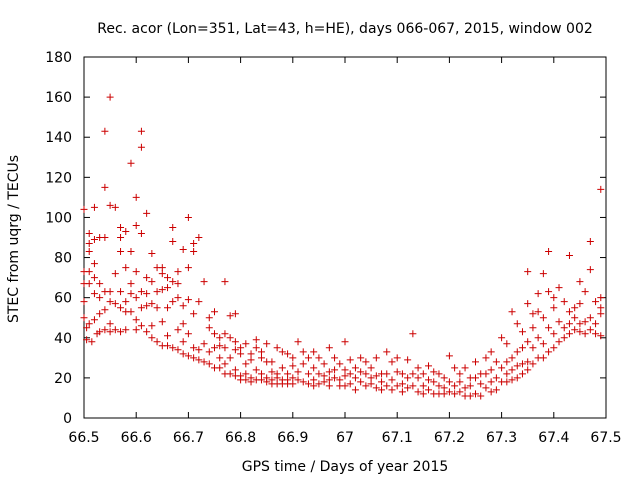 Image resolution: width=640 pixels, height=480 pixels. Describe the element at coordinates (501, 438) in the screenshot. I see `x-tick-label: 67.3` at that location.